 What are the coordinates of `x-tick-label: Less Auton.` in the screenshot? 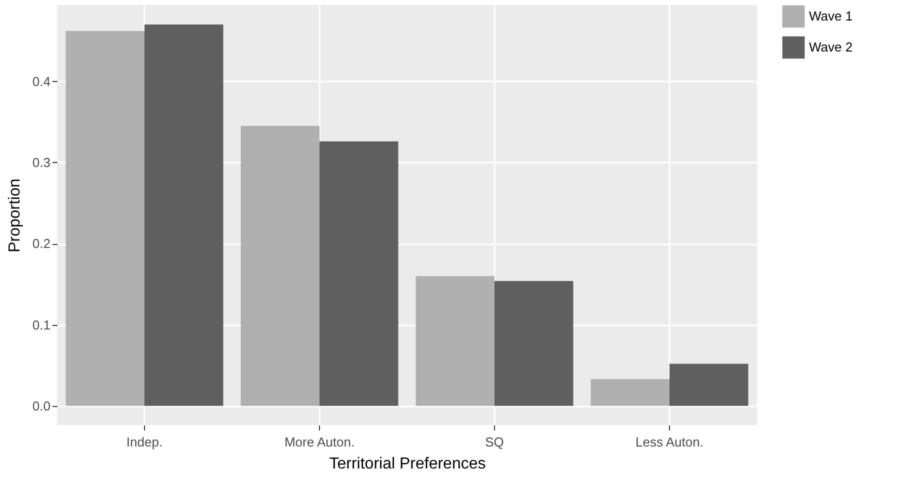 It's located at (670, 442).